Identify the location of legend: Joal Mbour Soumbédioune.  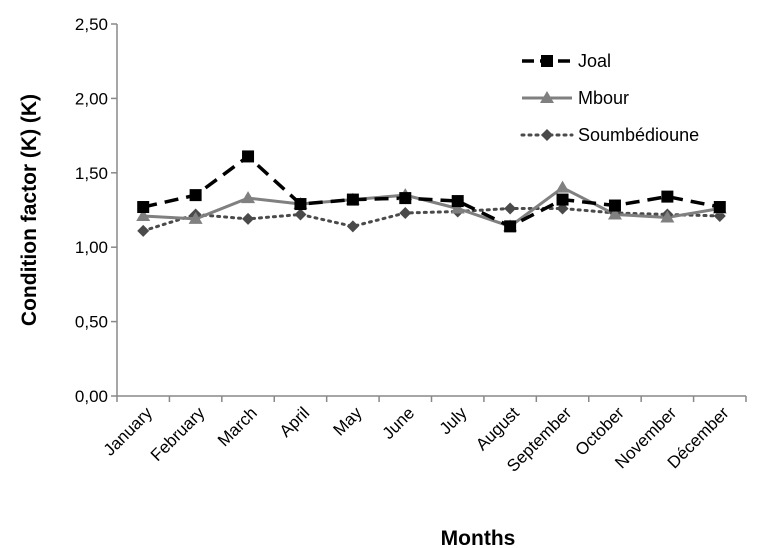
(609, 98).